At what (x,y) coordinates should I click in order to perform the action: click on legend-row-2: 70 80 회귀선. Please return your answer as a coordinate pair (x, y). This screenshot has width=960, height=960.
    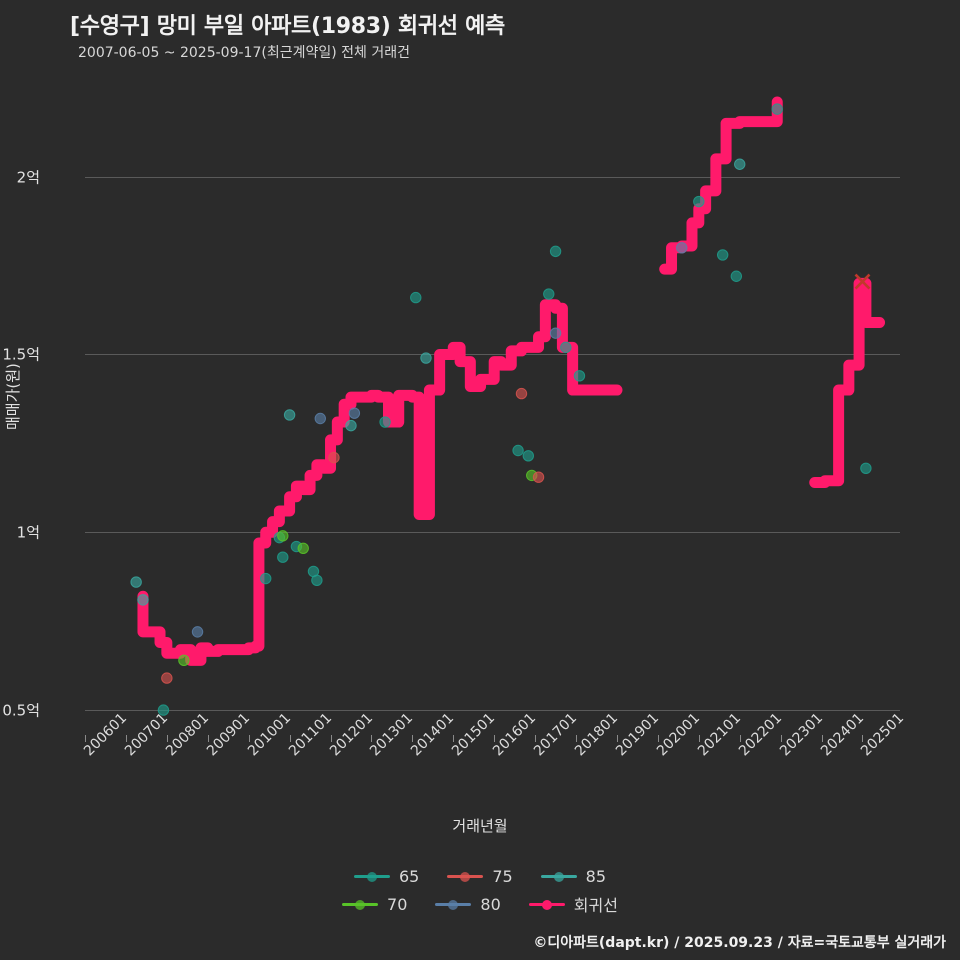
    Looking at the image, I should click on (480, 904).